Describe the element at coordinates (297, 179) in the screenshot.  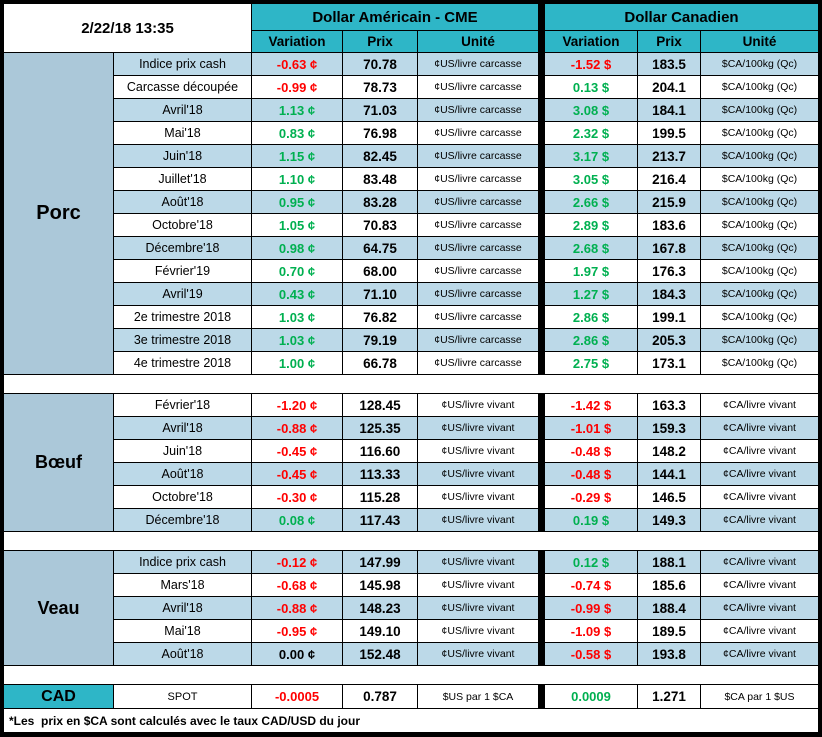
I see `us-variation: 1.10 ¢` at that location.